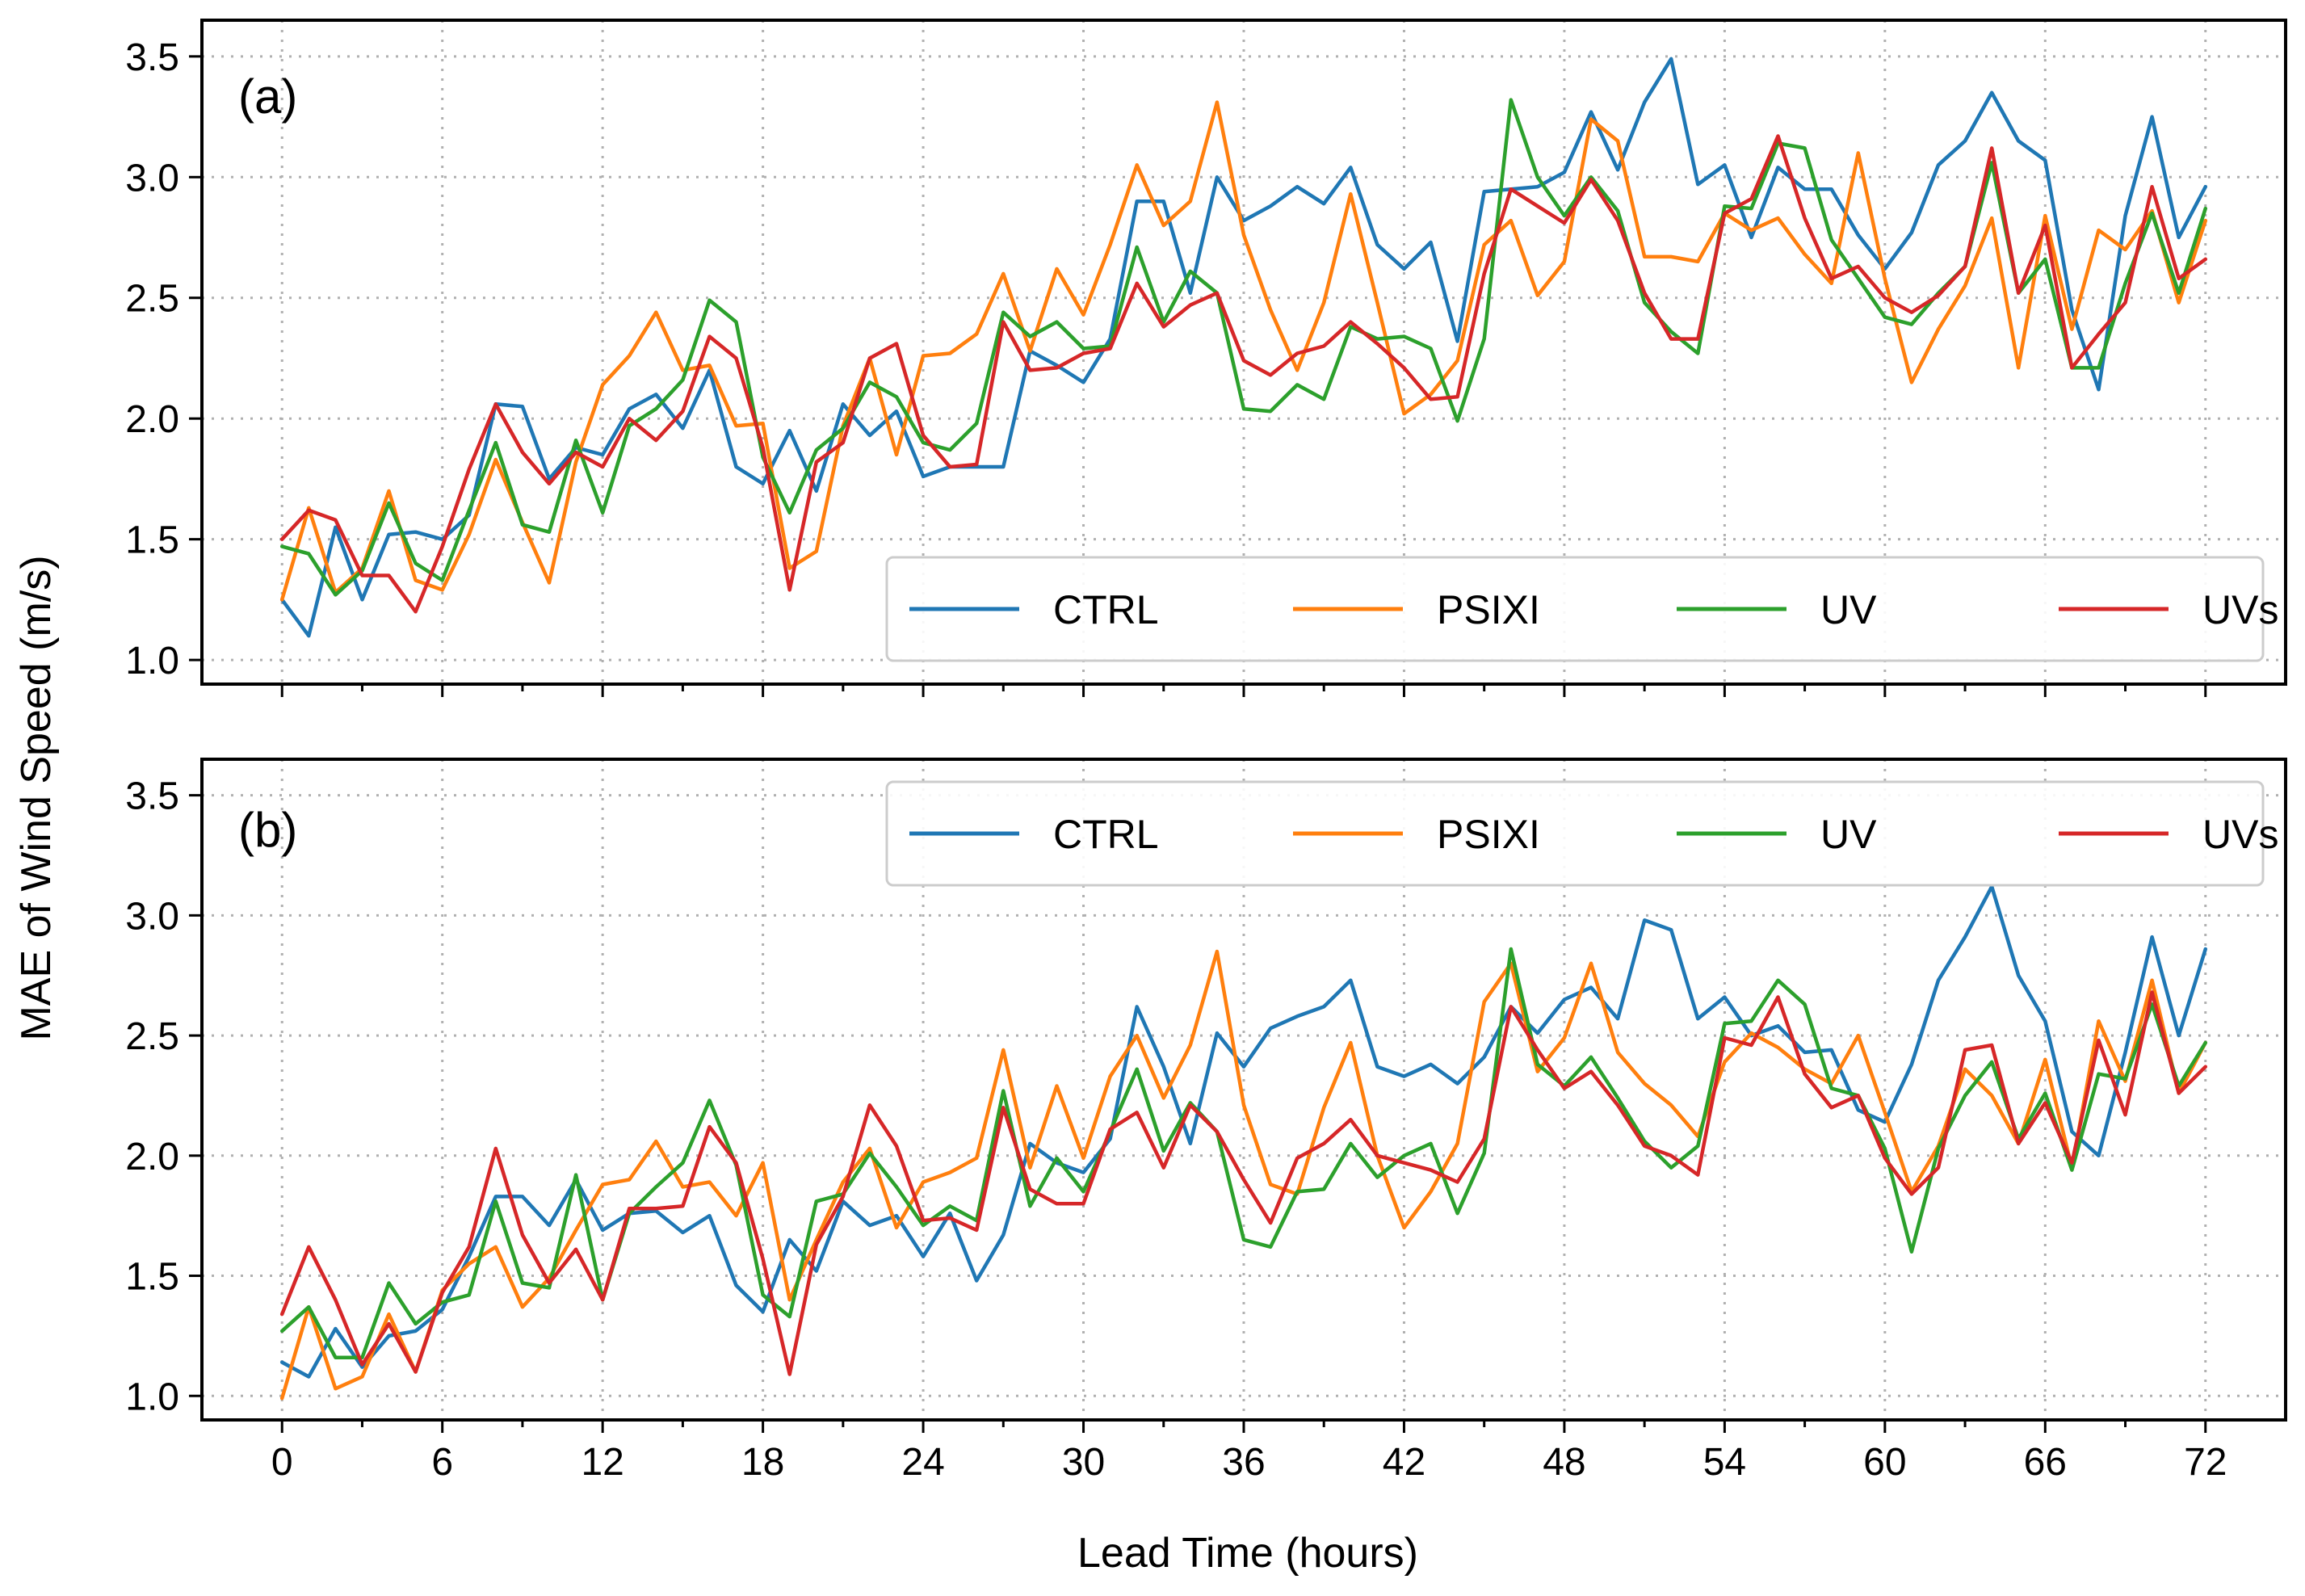 This screenshot has width=2305, height=1596. What do you see at coordinates (1848, 834) in the screenshot?
I see `panel-b-legend-label-uv: UV` at bounding box center [1848, 834].